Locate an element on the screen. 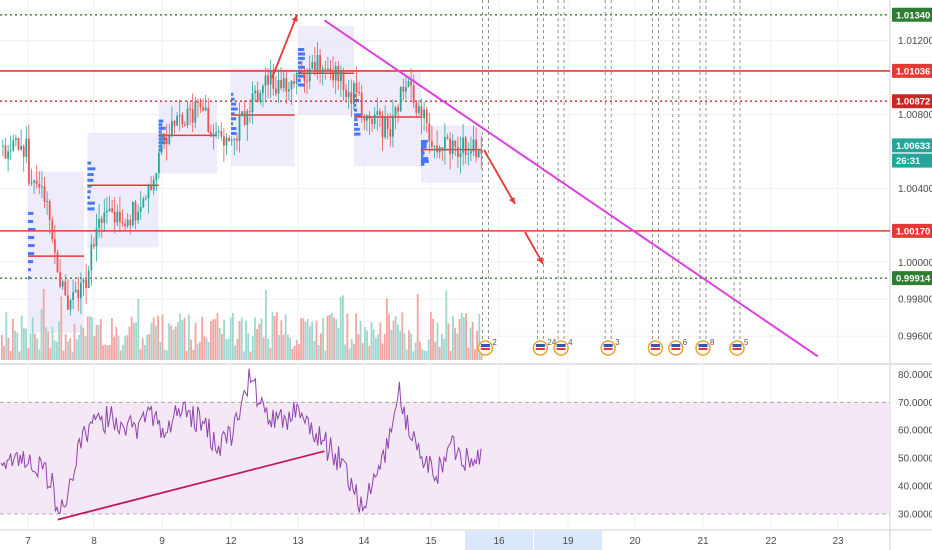 This screenshot has width=932, height=550. price-tag: 0.99914 is located at coordinates (912, 278).